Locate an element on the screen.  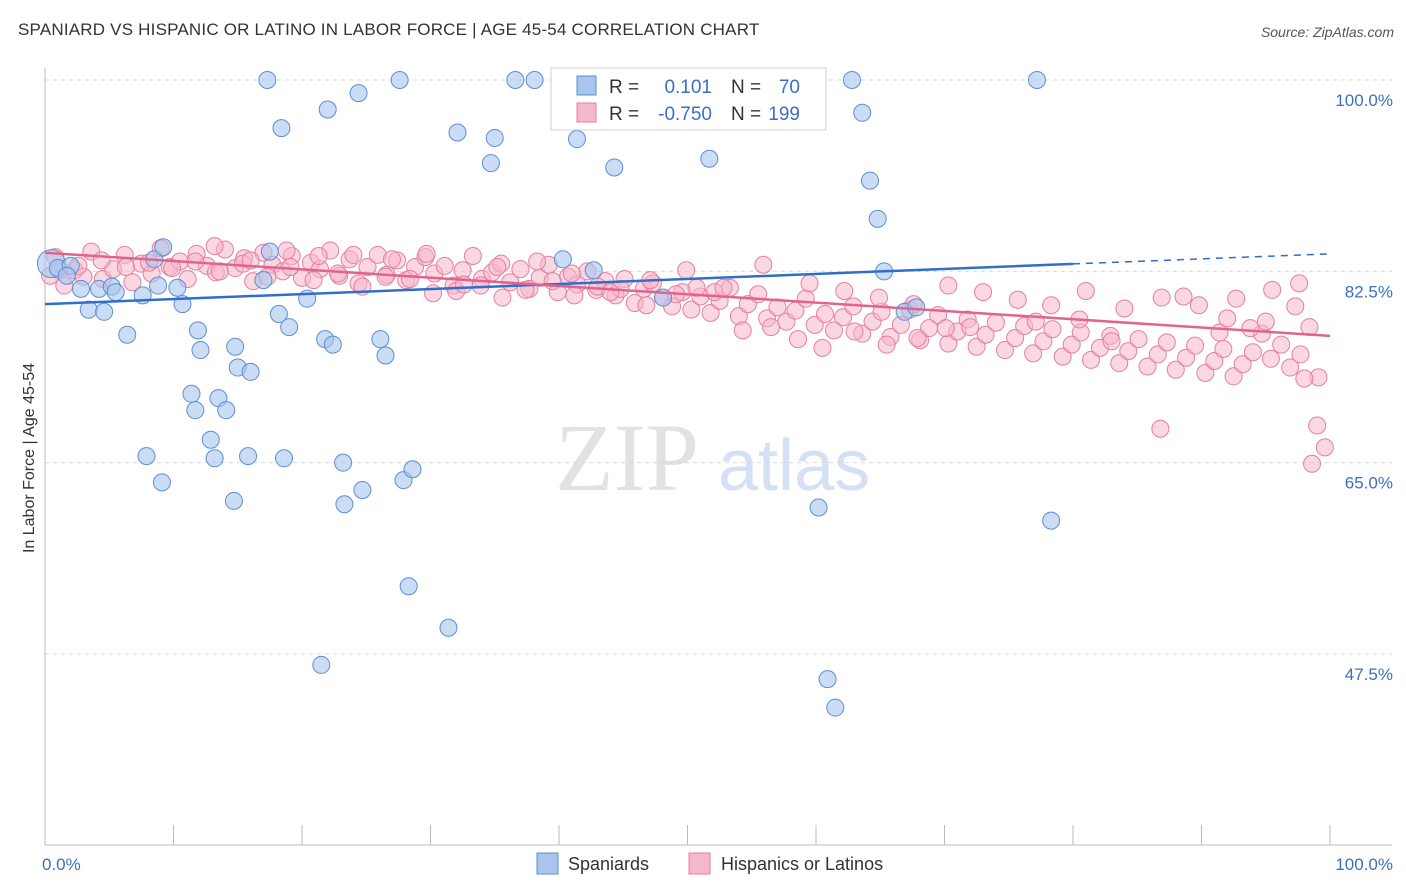
legend-swatch-hispanics is located at coordinates (586, 112).